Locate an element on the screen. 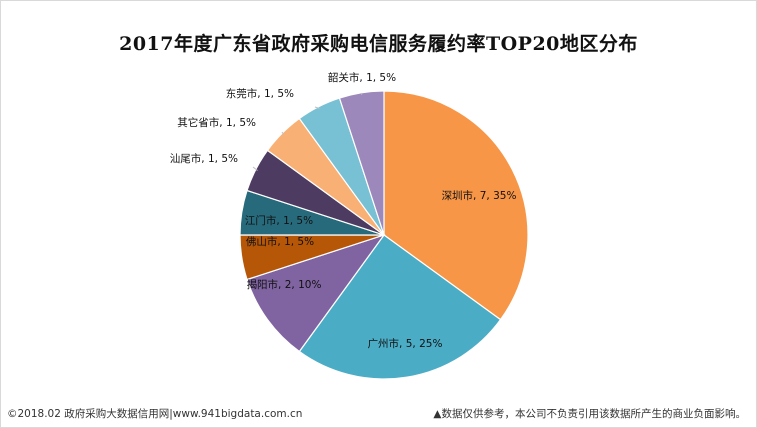 This screenshot has height=428, width=757. slice-label-9: 韶关市, 1, 5% is located at coordinates (362, 77).